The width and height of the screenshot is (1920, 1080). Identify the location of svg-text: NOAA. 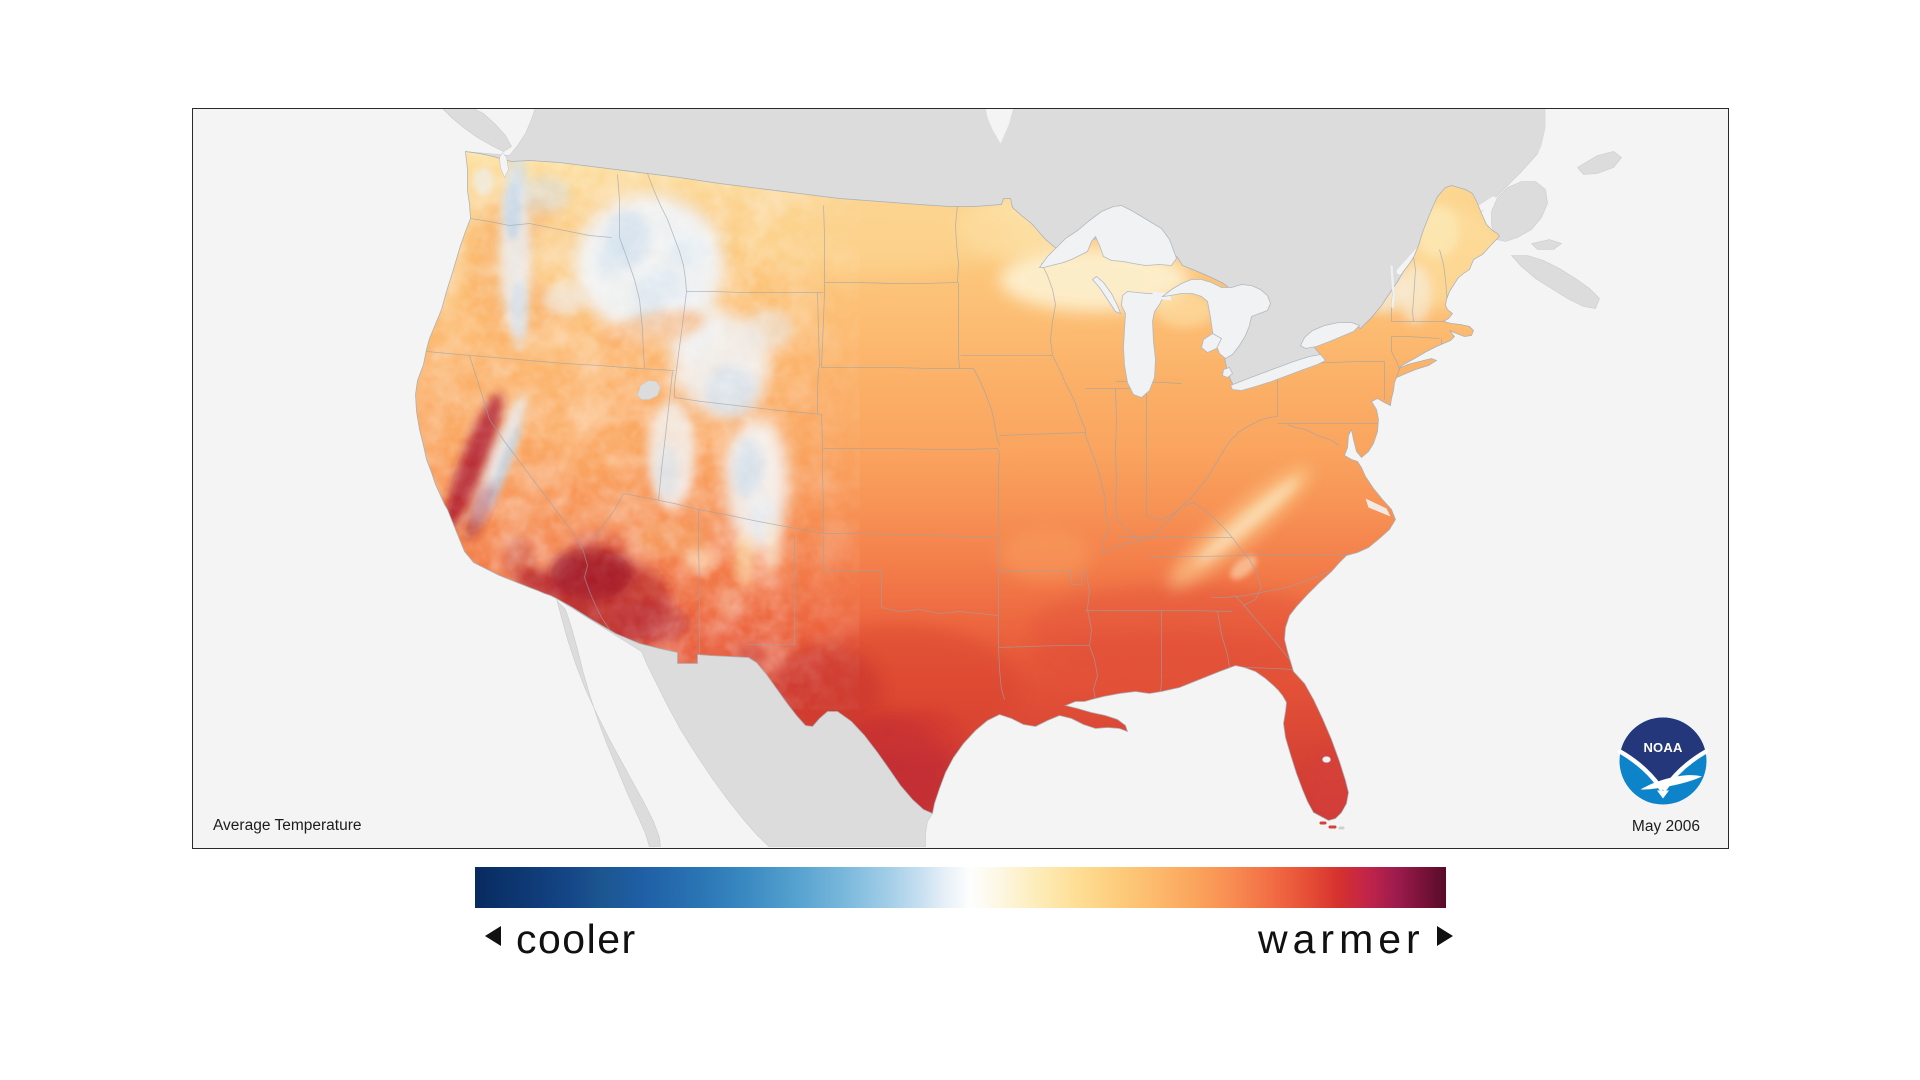
(1662, 747).